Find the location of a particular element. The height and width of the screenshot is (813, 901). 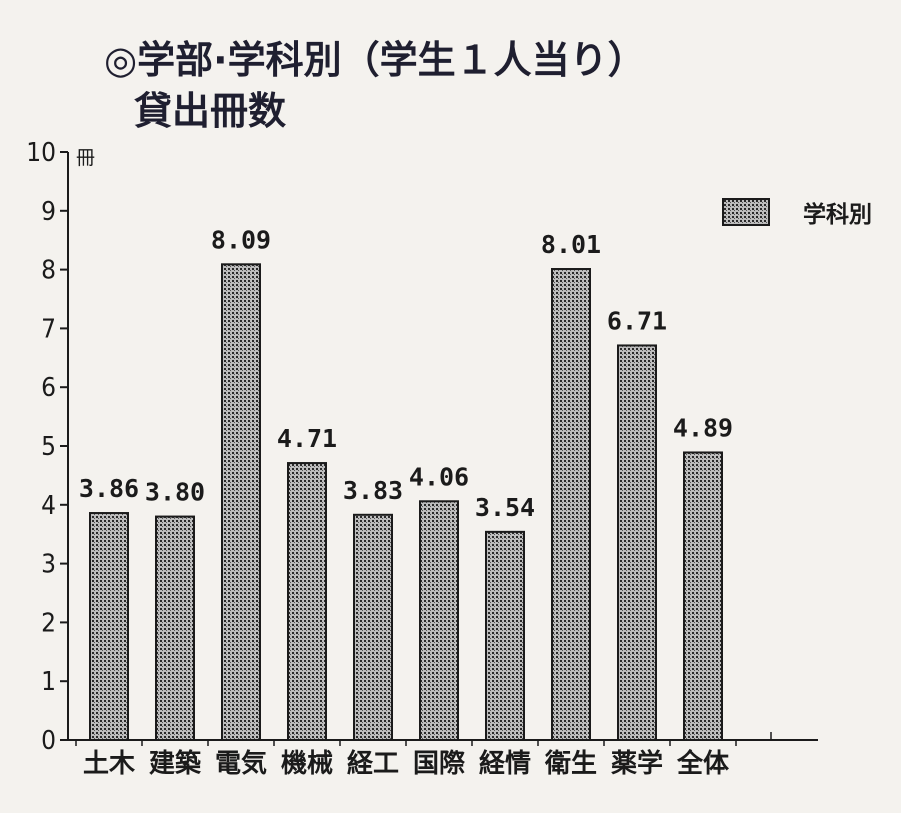

data-label-9: 4.89 is located at coordinates (703, 427).